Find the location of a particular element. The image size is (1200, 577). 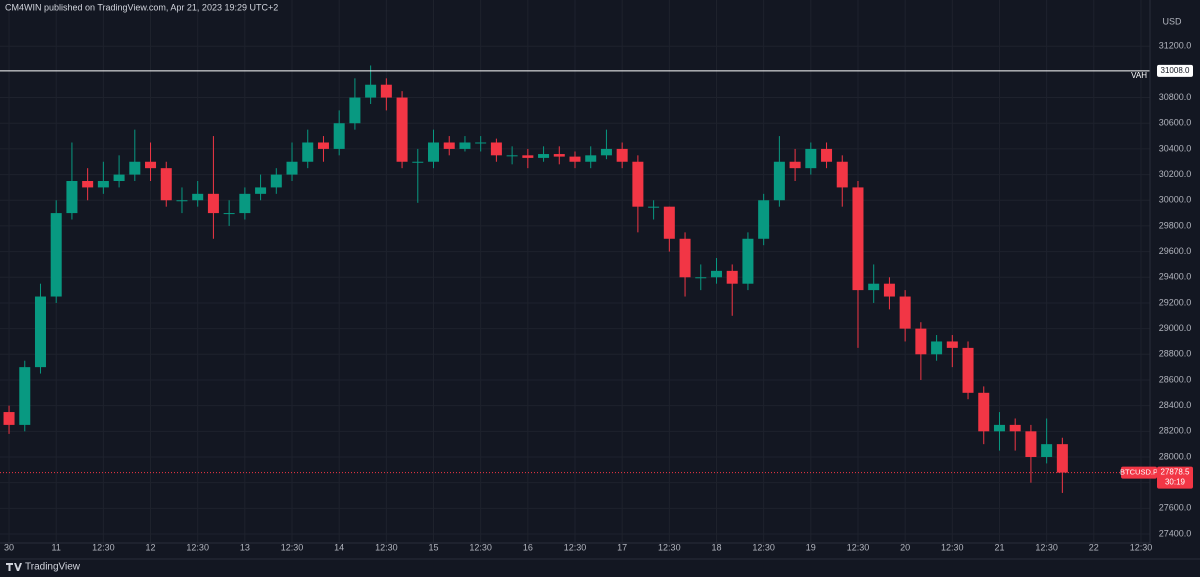

y-tick-label: 31200.0 is located at coordinates (1175, 46).